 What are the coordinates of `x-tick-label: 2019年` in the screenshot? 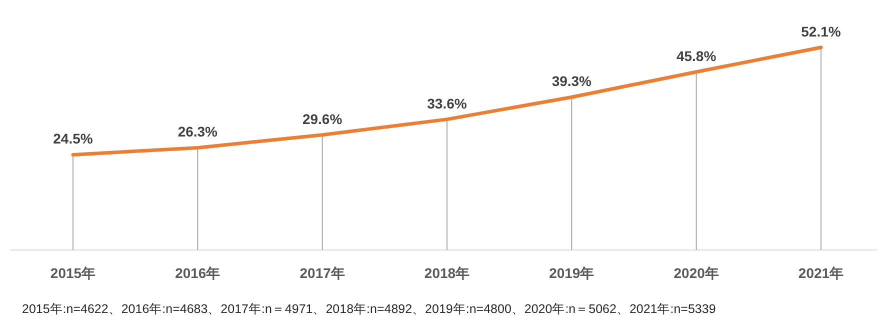 It's located at (571, 273).